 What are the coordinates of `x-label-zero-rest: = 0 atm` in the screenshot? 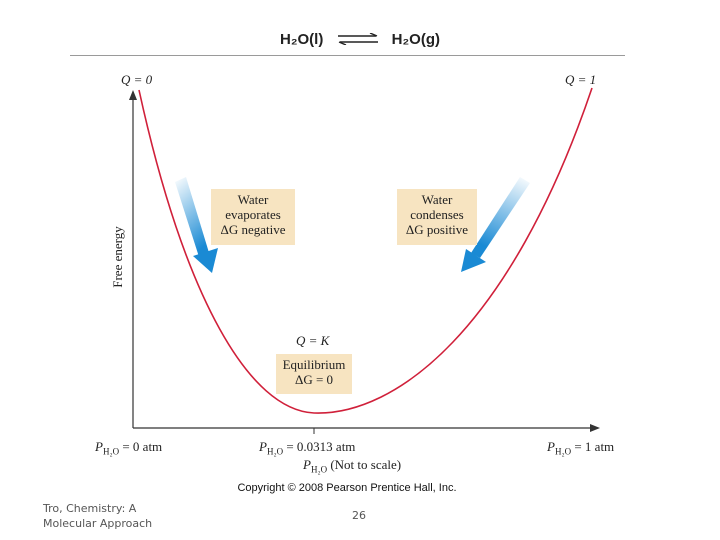 It's located at (141, 446).